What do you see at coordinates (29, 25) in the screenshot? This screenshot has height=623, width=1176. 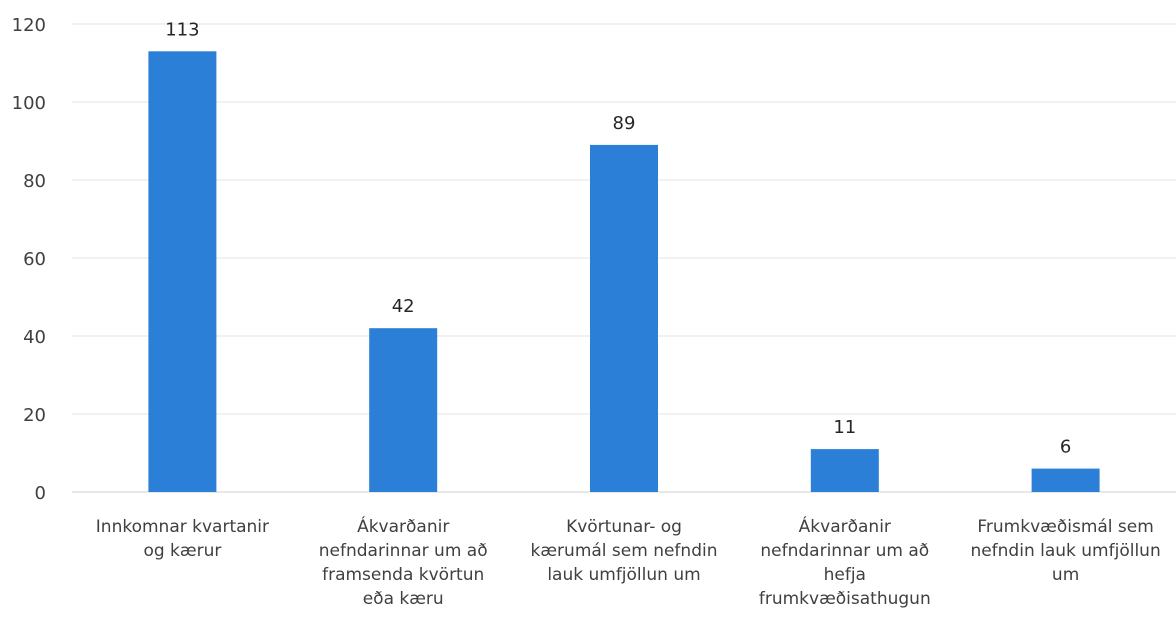 I see `y-tick-label: 120` at bounding box center [29, 25].